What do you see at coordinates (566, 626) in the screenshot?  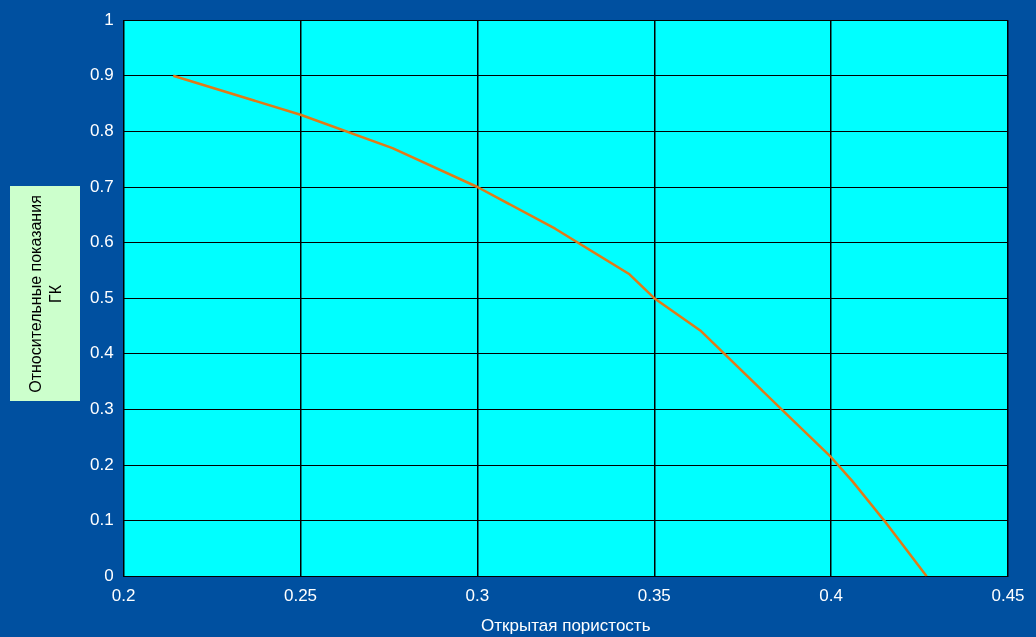 I see `x-axis-title: Открытая пористость` at bounding box center [566, 626].